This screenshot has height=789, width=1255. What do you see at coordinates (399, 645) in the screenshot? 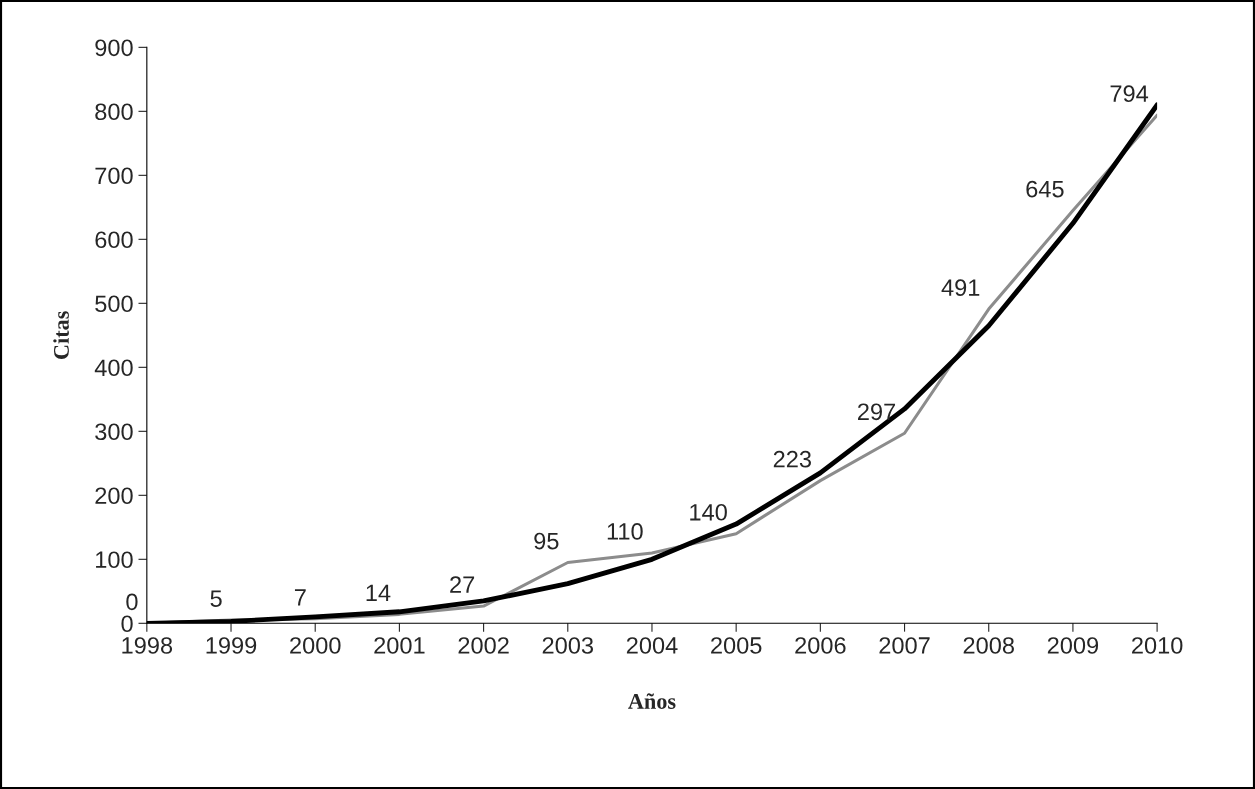
I see `x-tick-label: 2001` at bounding box center [399, 645].